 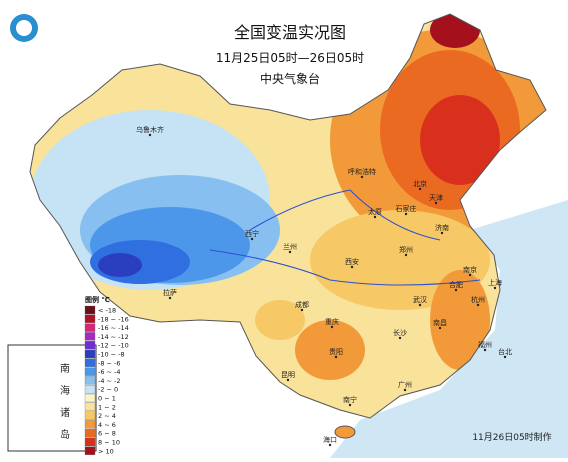 I want to click on city-label: 上海, so click(x=495, y=282).